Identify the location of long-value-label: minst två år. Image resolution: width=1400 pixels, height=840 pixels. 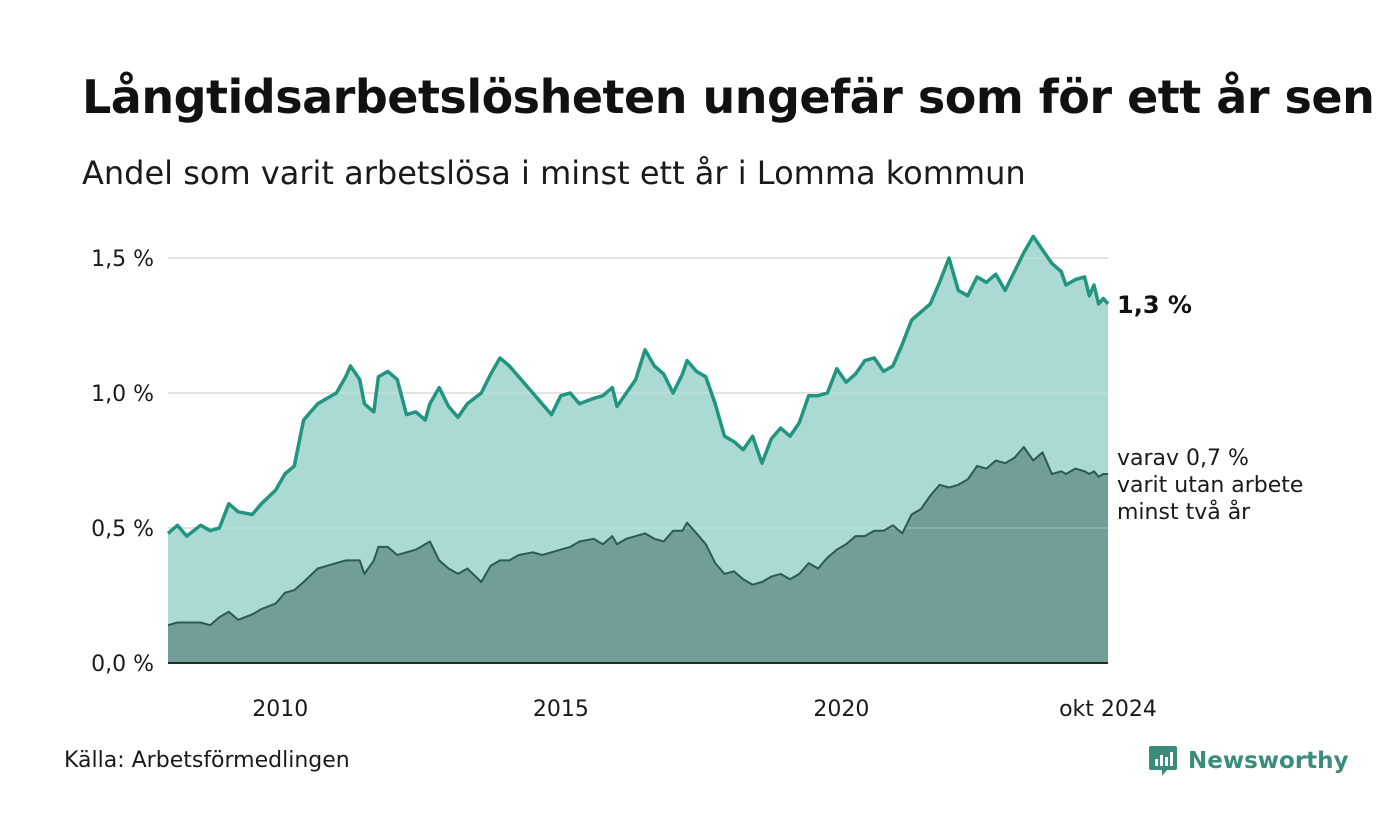
(1184, 512).